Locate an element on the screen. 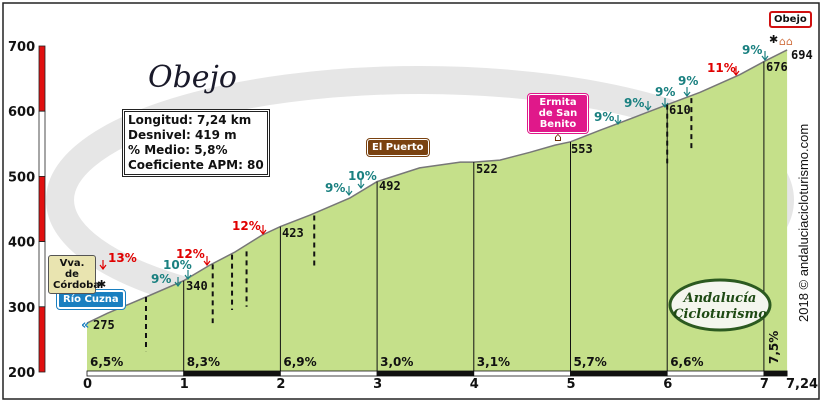 This screenshot has height=403, width=823. max-gradient-label: 13% is located at coordinates (122, 258).